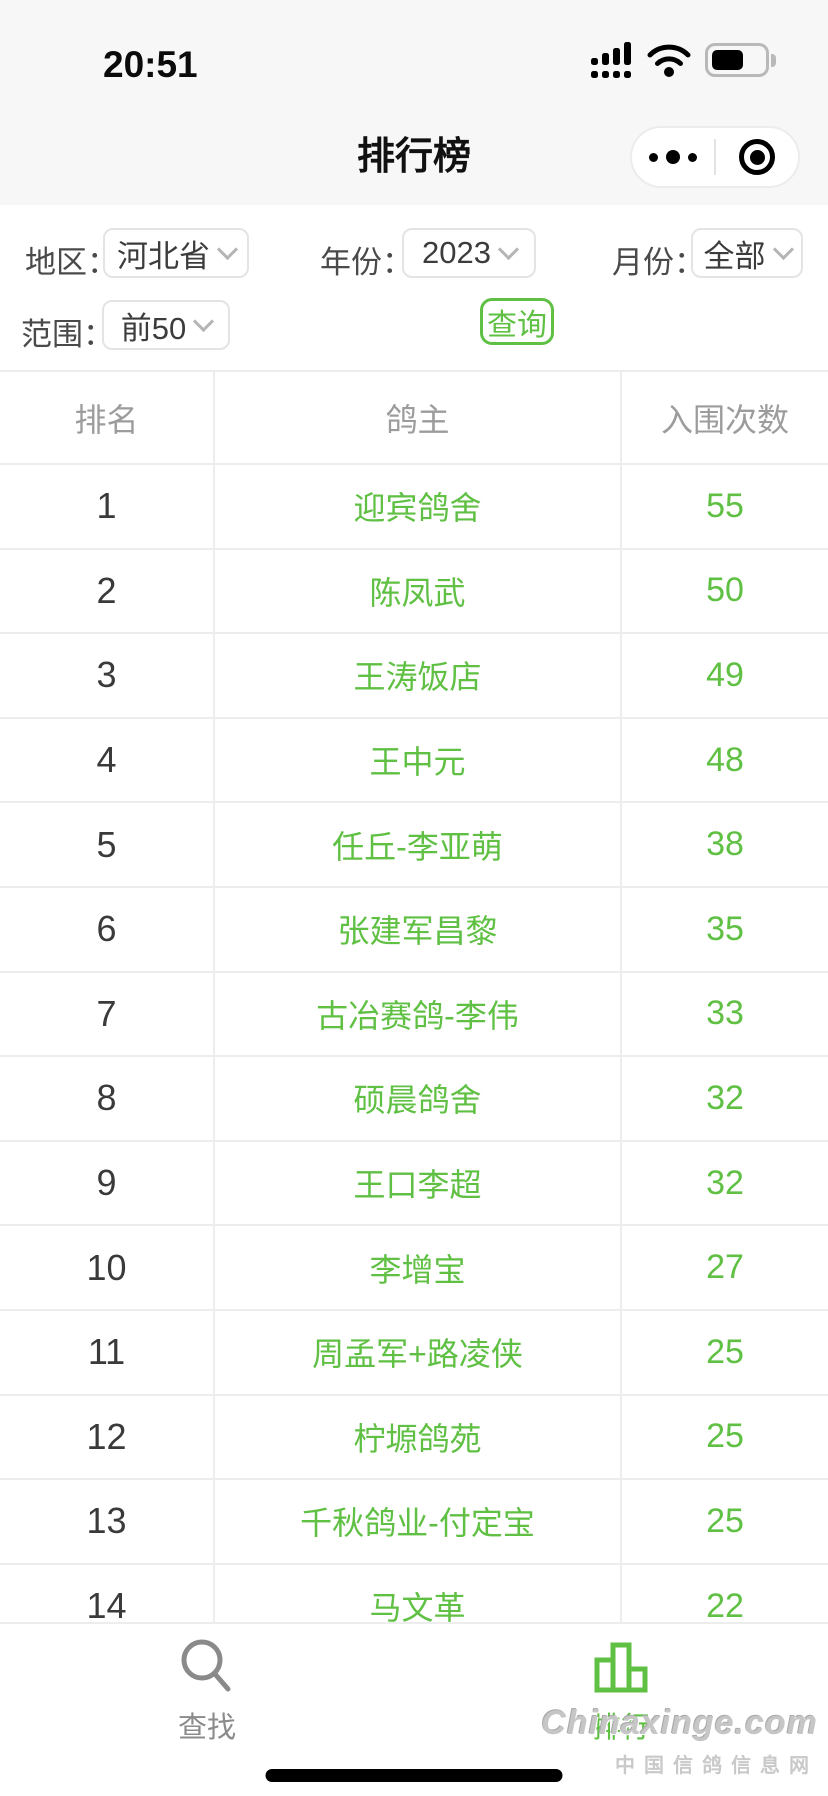  What do you see at coordinates (418, 1437) in the screenshot?
I see `owner-link: 柠塬鸽苑` at bounding box center [418, 1437].